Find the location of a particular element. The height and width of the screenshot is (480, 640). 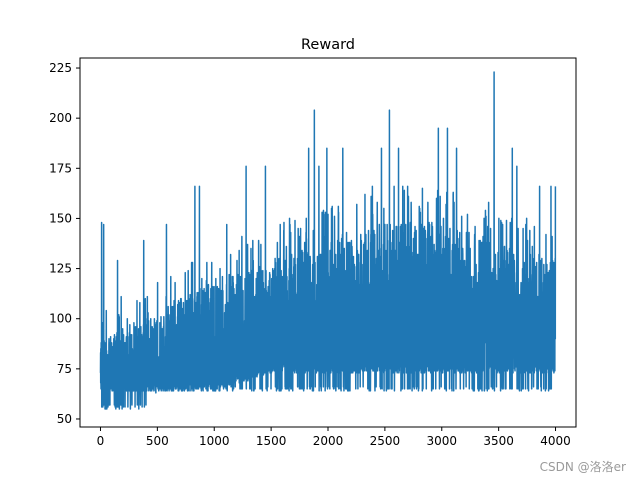

y-tick-label: 50 is located at coordinates (64, 419).